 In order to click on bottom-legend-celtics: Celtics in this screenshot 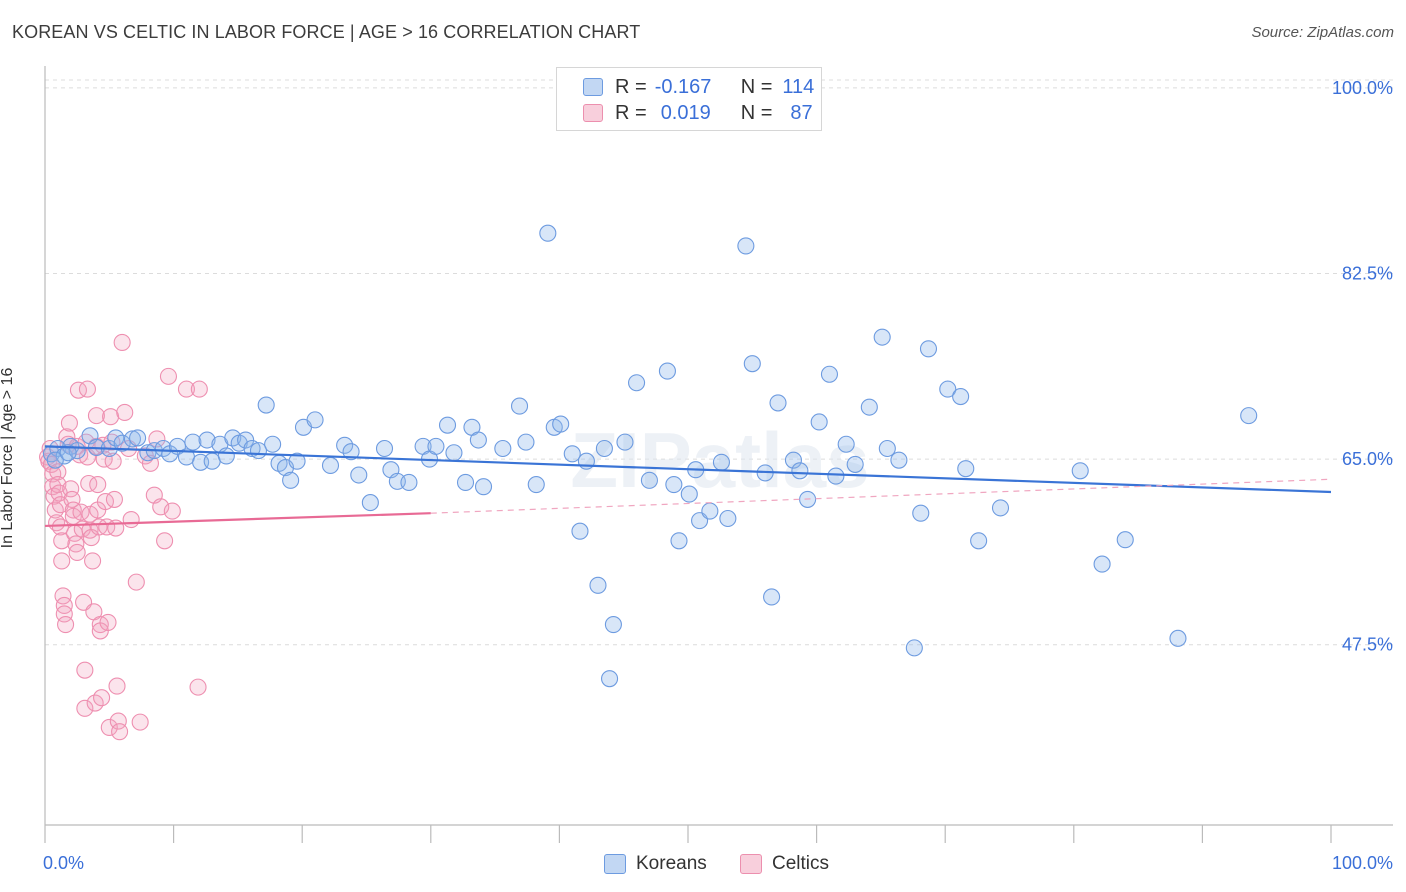, I will do `click(784, 864)`.